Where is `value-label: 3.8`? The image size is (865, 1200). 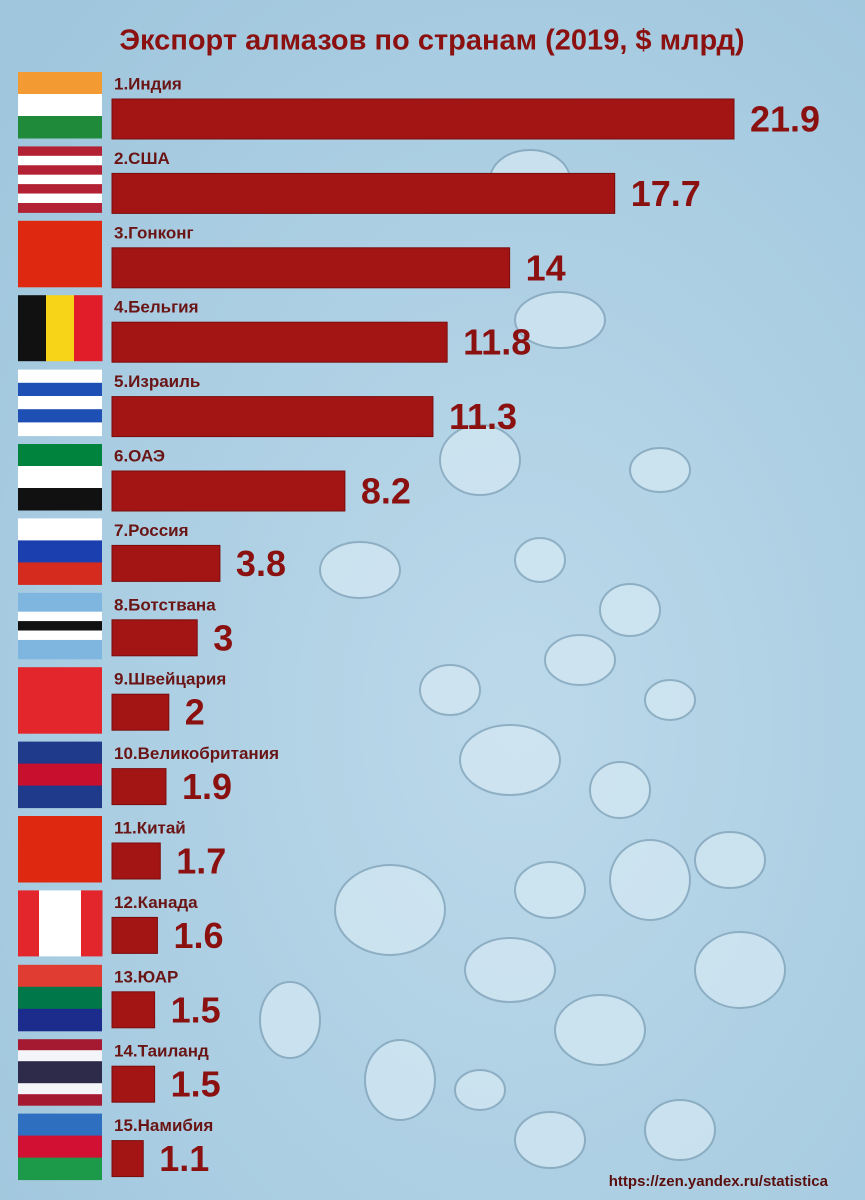 value-label: 3.8 is located at coordinates (261, 563).